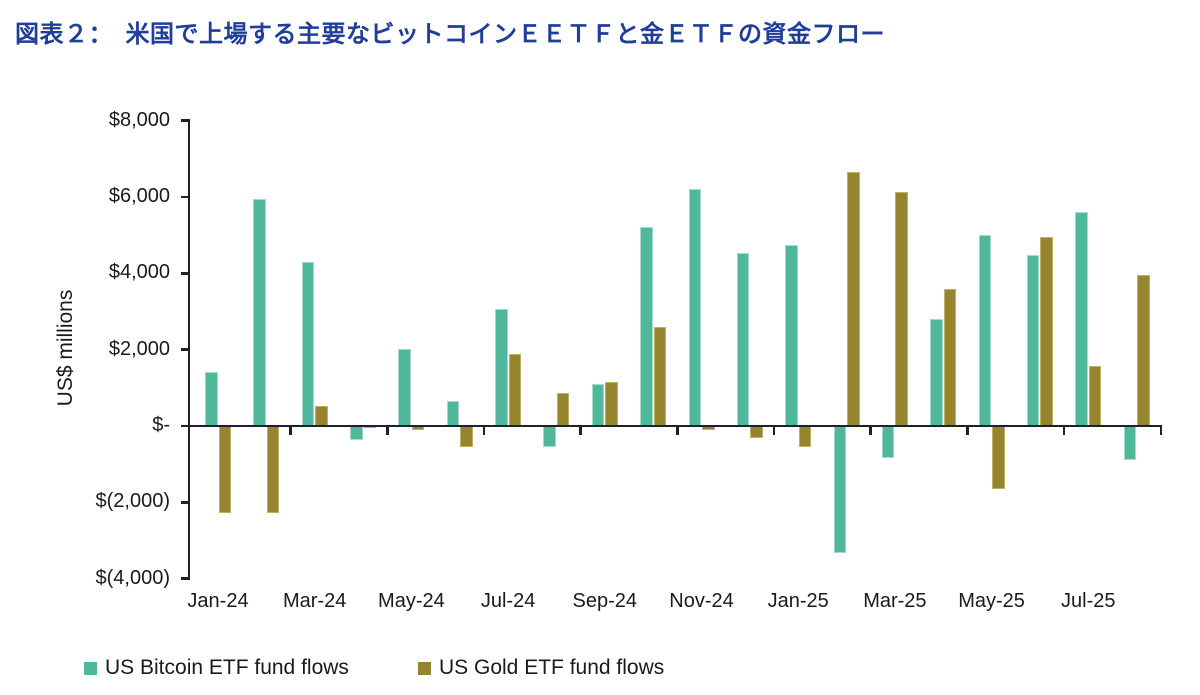 The width and height of the screenshot is (1200, 695). What do you see at coordinates (139, 119) in the screenshot?
I see `y-tick-label: $8,000` at bounding box center [139, 119].